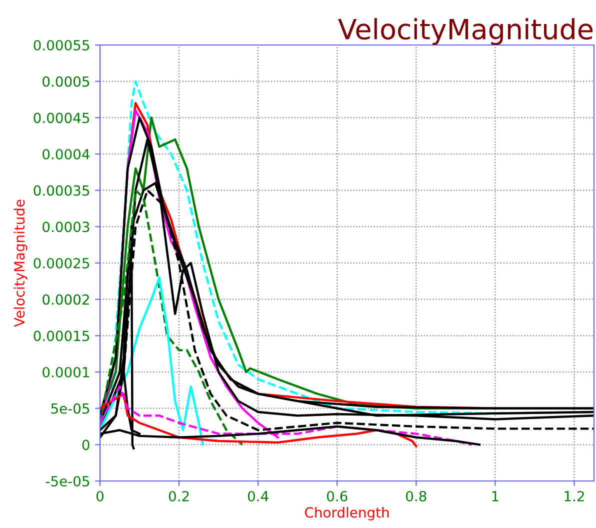 The width and height of the screenshot is (596, 528). Describe the element at coordinates (66, 227) in the screenshot. I see `y-tick-label: 0.0003` at that location.